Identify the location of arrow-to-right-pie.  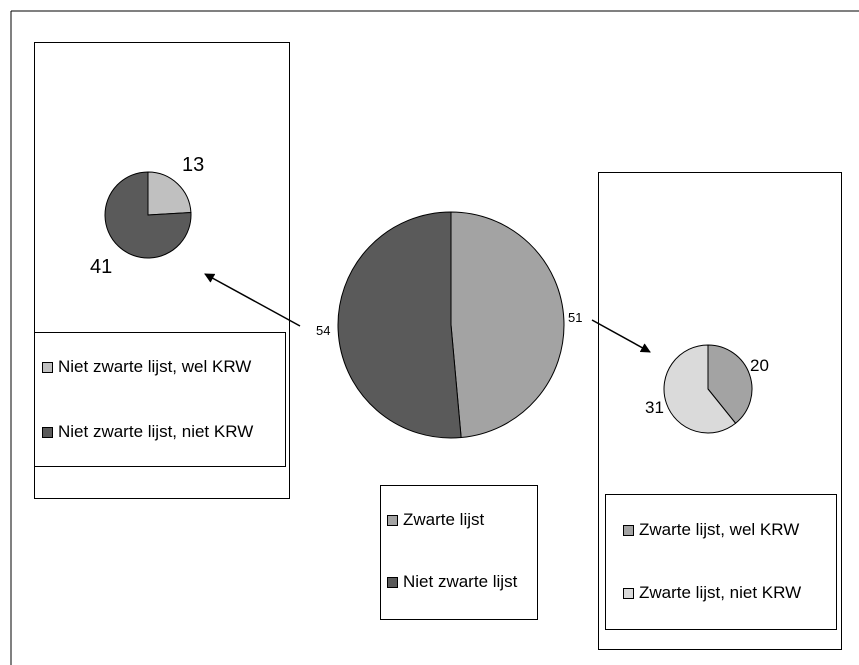
(621, 336).